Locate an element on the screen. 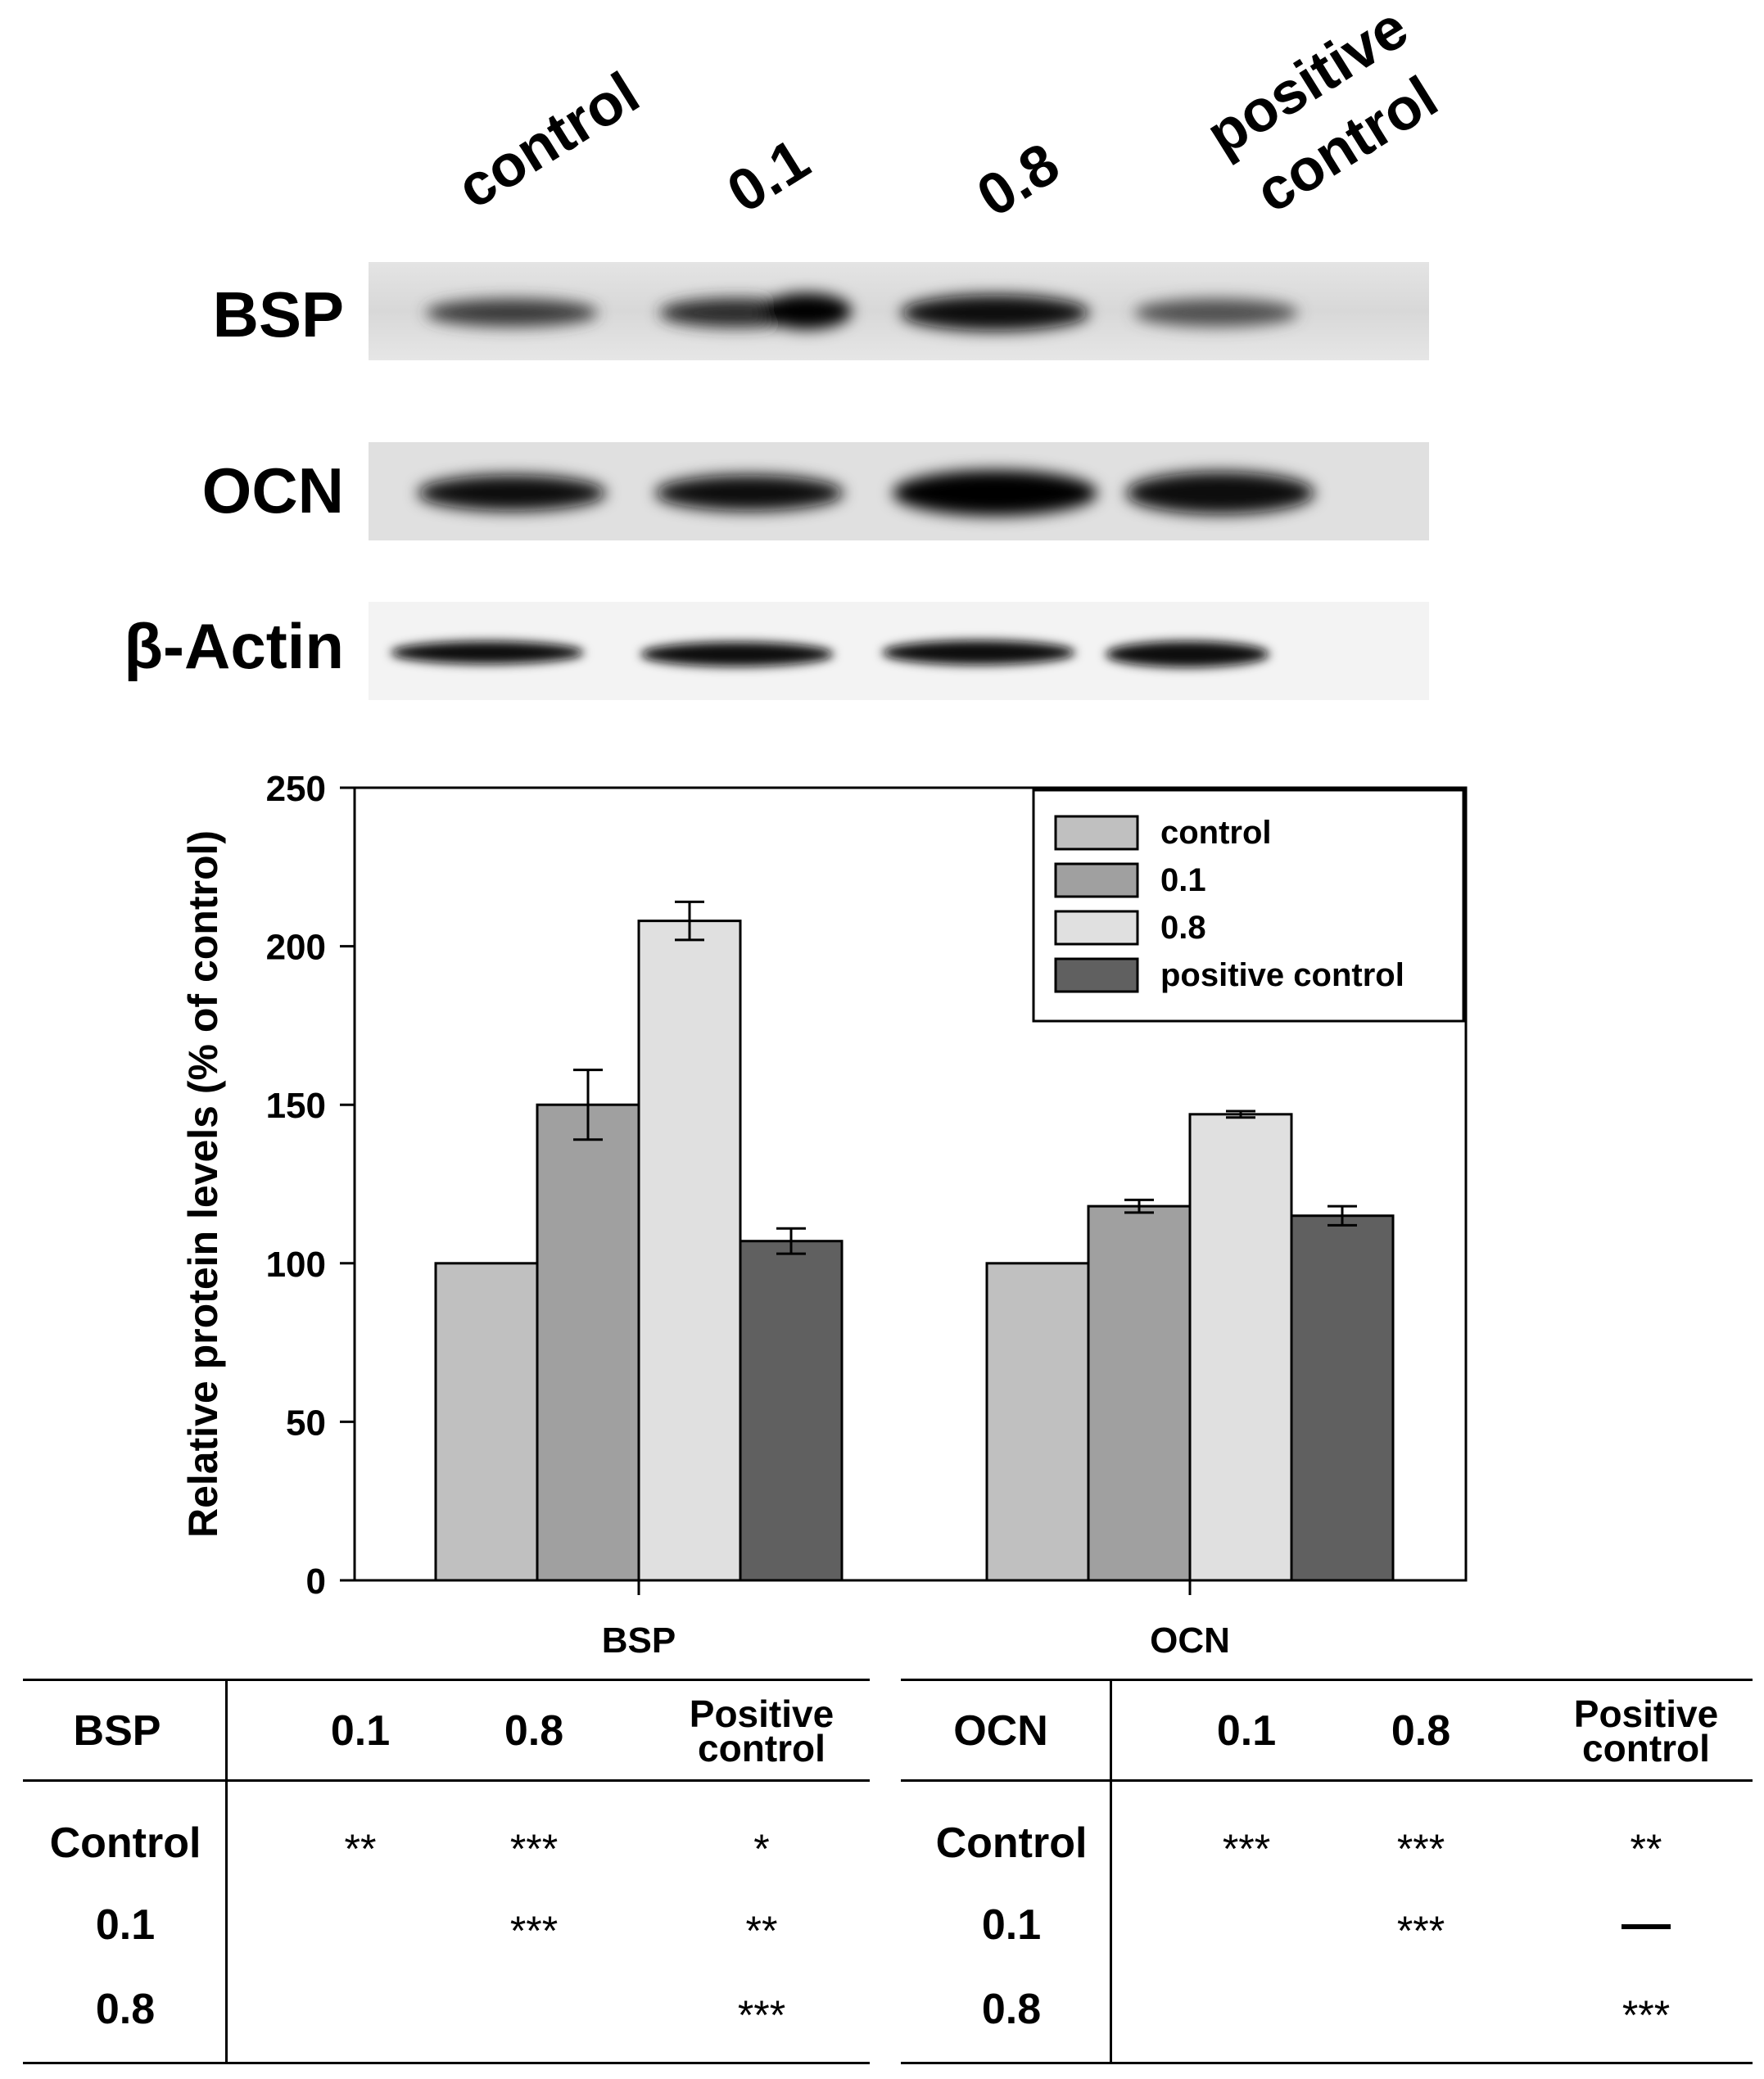  band-bsp-2b is located at coordinates (807, 311).